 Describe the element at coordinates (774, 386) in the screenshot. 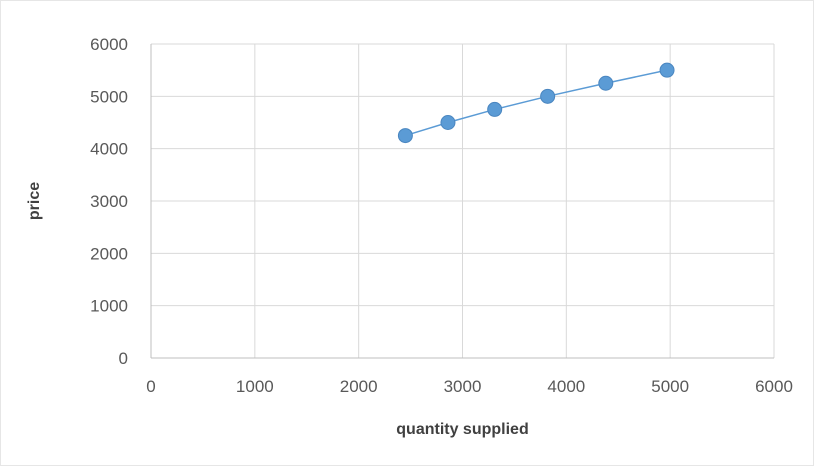

I see `x-tick-label: 6000` at that location.